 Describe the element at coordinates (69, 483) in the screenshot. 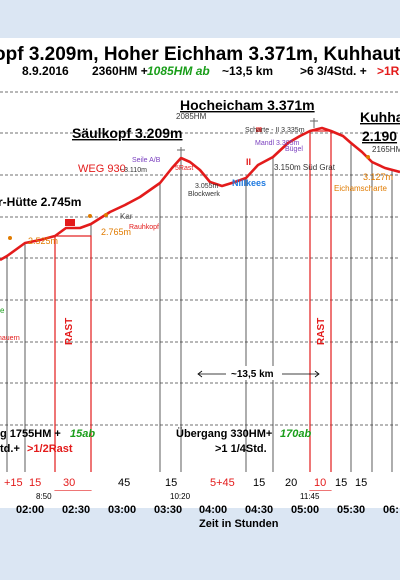

I see `segment-time: 30` at that location.